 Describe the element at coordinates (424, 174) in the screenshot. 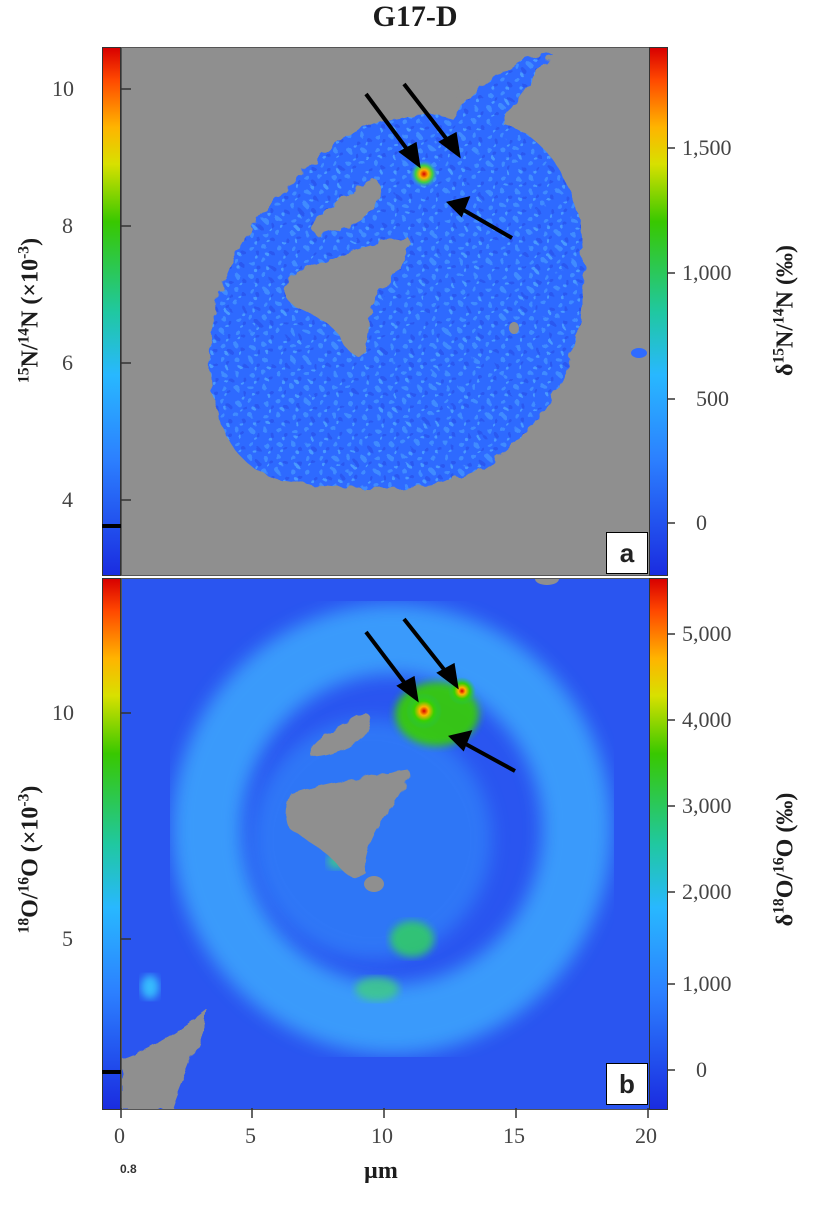

I see `hotspot-a` at that location.